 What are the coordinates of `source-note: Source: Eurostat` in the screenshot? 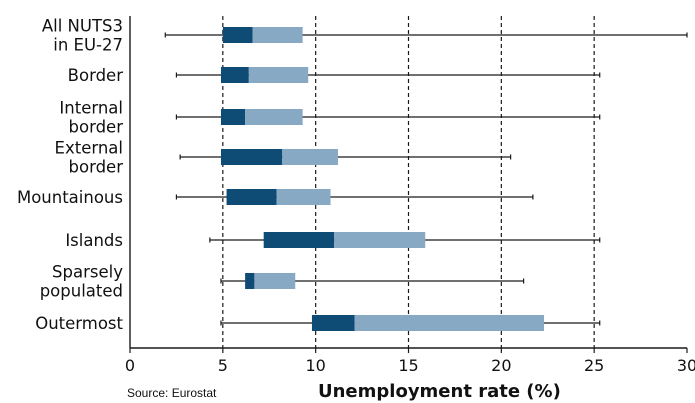 It's located at (172, 393).